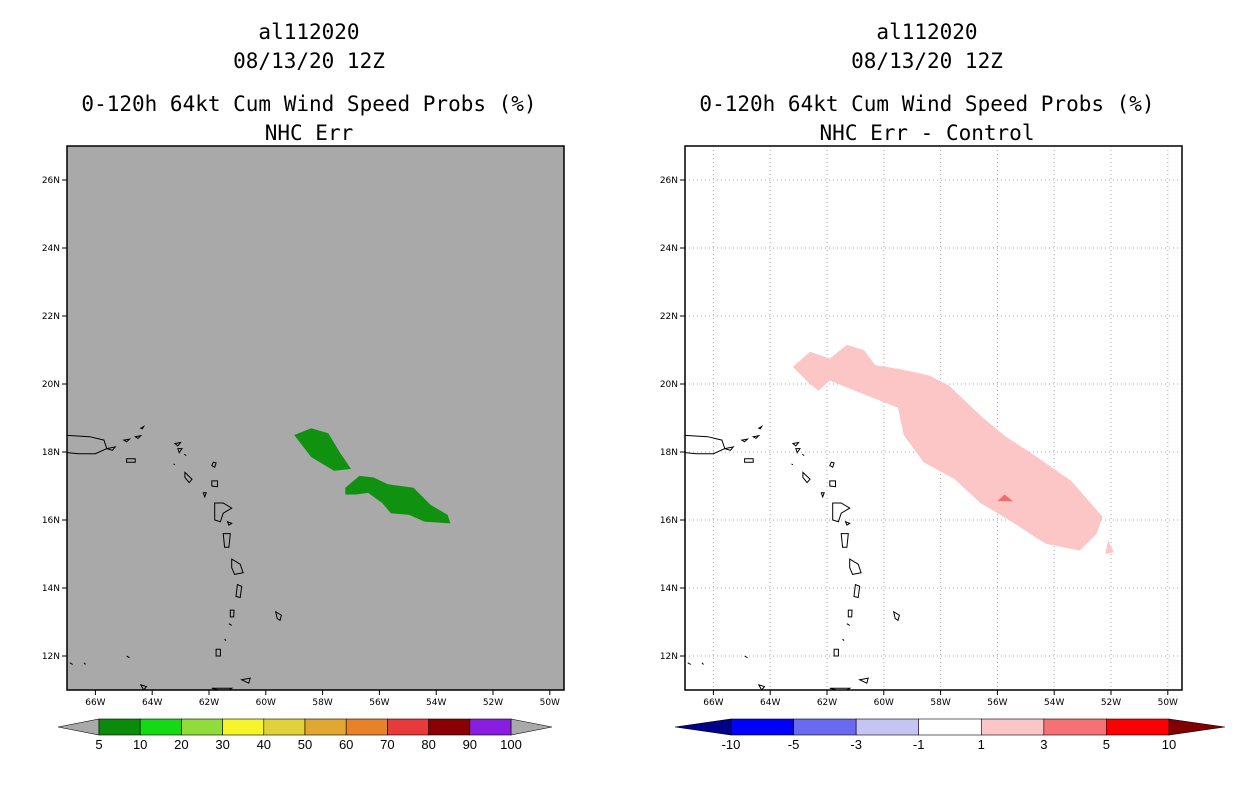 This screenshot has height=800, width=1236. I want to click on left-coast-tobago, so click(245, 680).